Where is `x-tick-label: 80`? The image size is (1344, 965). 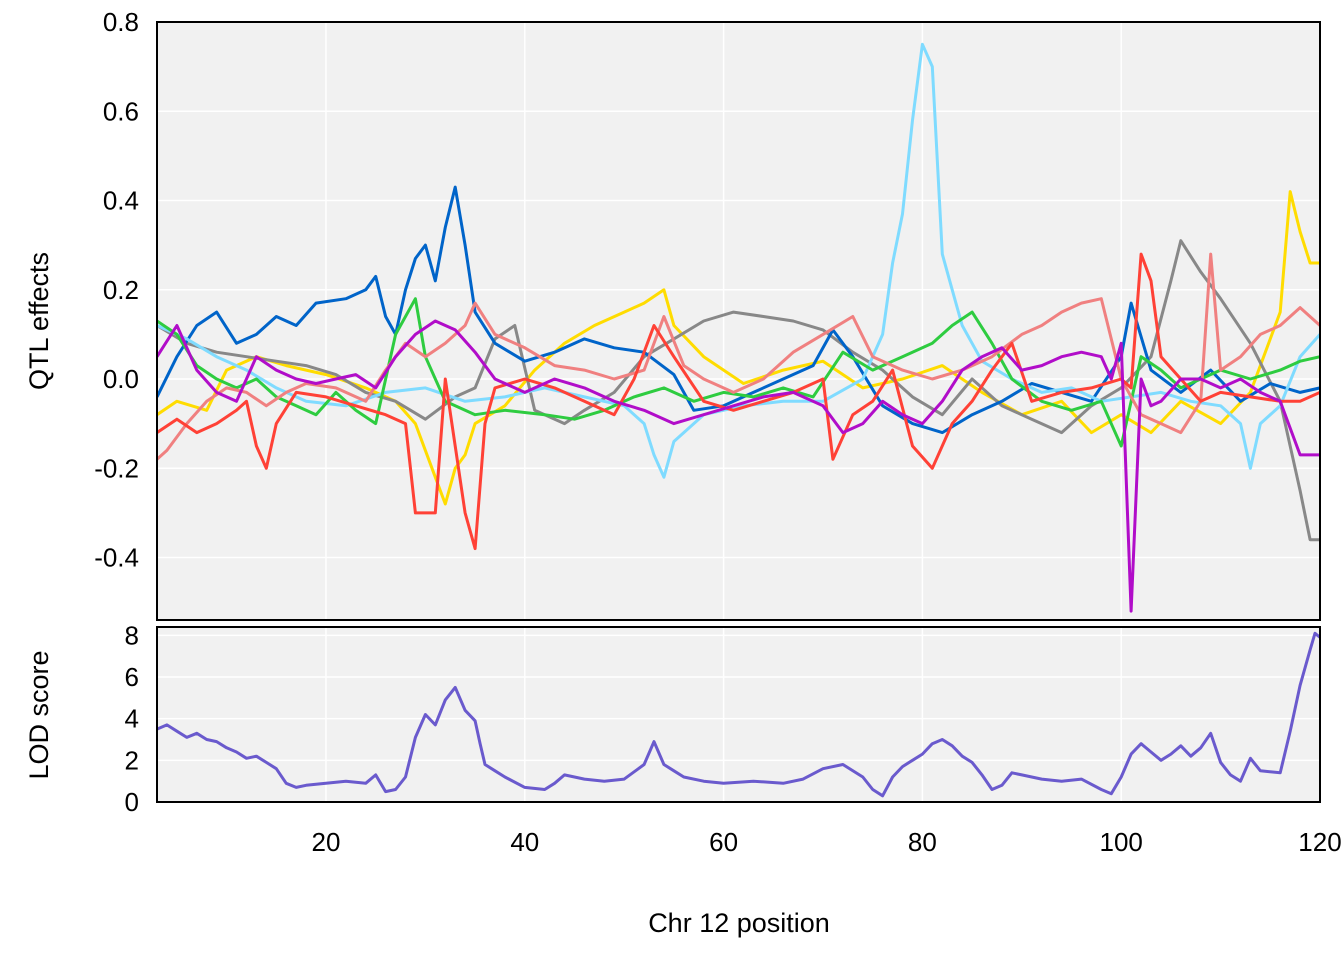
x-tick-label: 80 is located at coordinates (922, 842).